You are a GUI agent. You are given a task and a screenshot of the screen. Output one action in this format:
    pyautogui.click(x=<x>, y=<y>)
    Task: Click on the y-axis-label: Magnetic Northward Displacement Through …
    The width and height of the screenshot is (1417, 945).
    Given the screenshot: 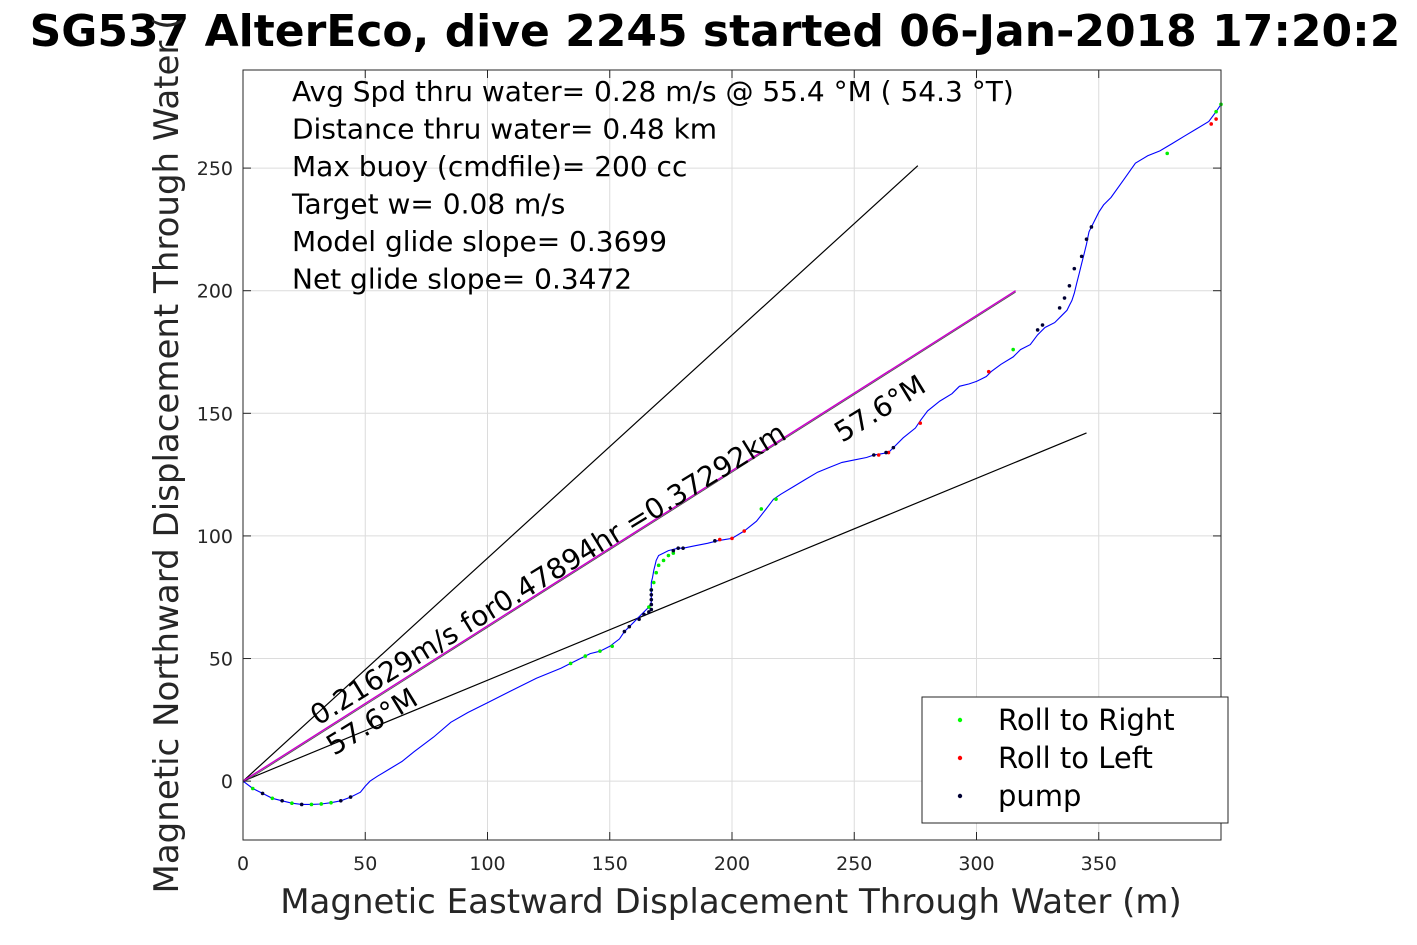 What is the action you would take?
    pyautogui.click(x=167, y=455)
    